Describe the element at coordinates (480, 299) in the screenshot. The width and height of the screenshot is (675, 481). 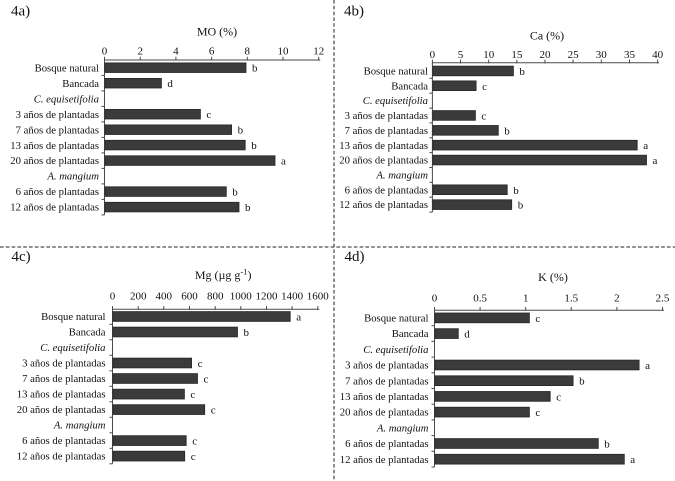
I see `svg-text: 0.5` at that location.